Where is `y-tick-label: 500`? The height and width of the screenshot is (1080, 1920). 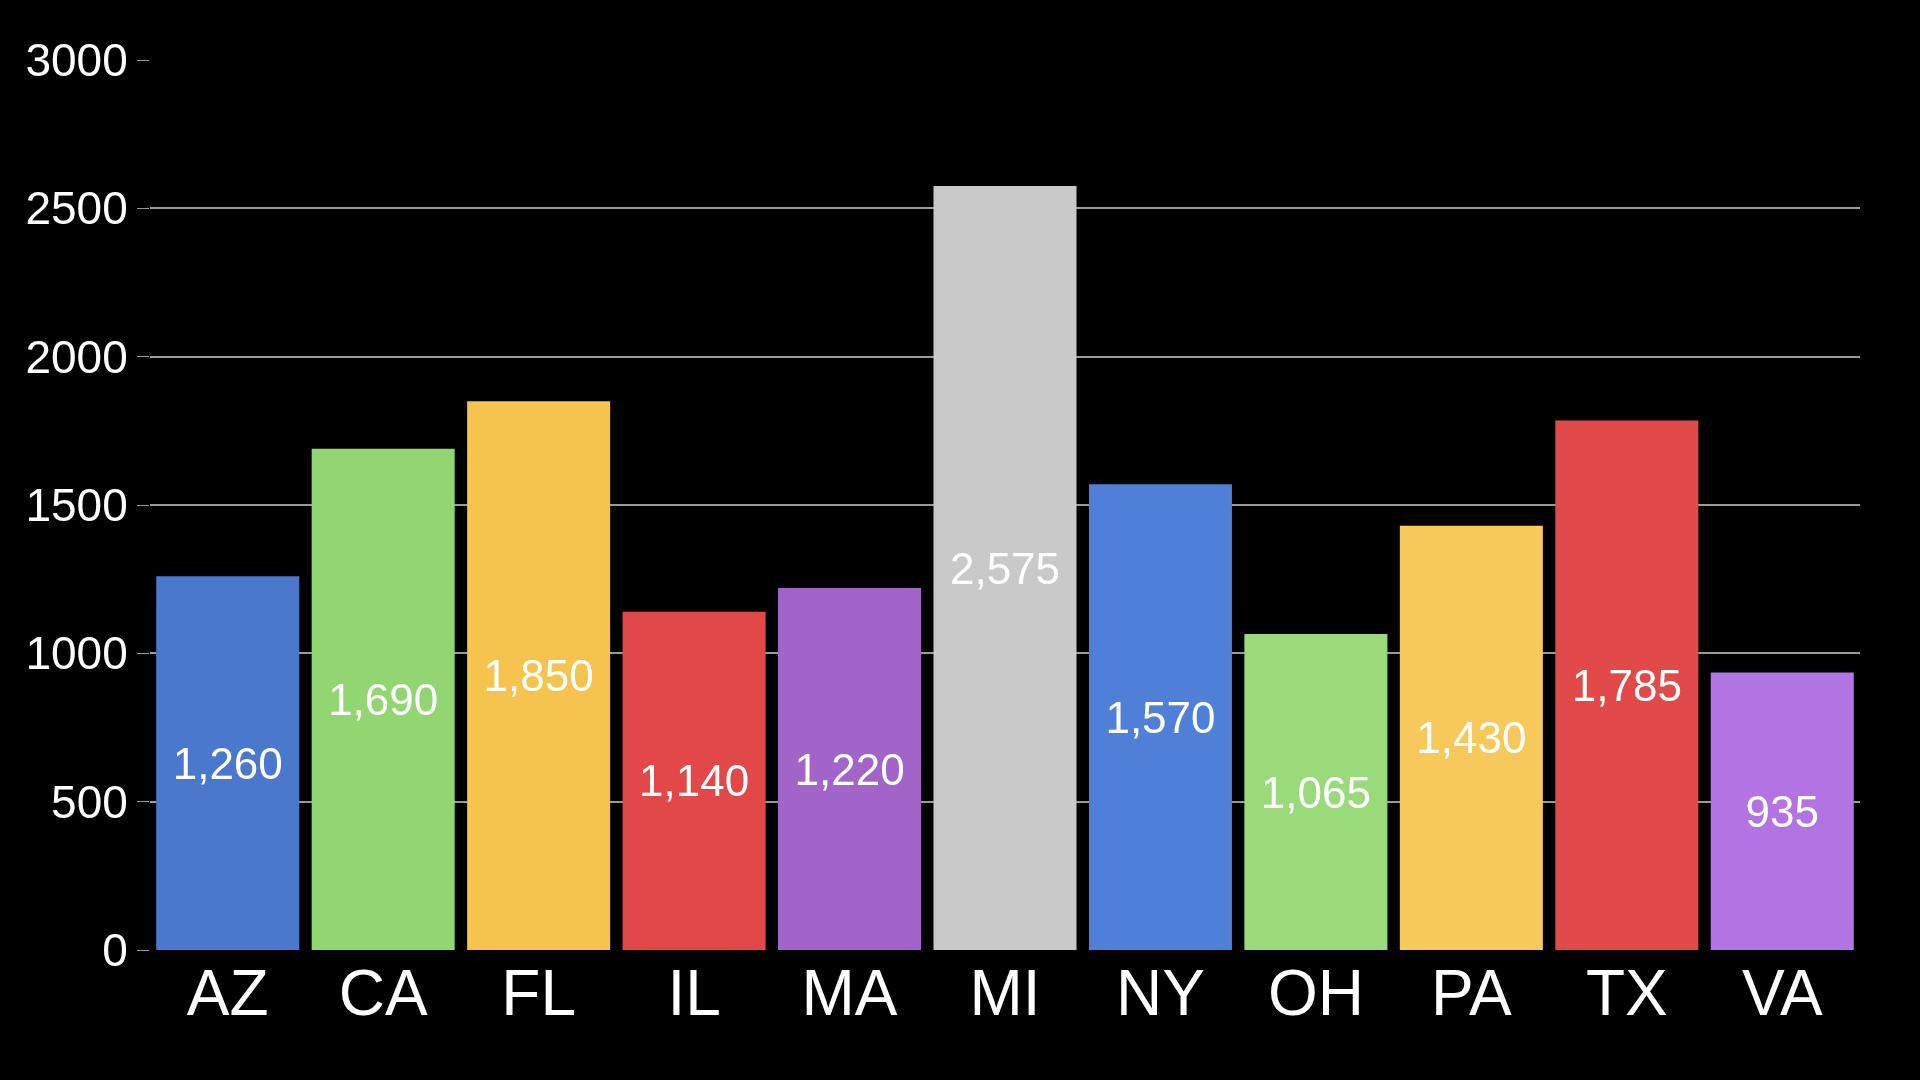
y-tick-label: 500 is located at coordinates (89, 801).